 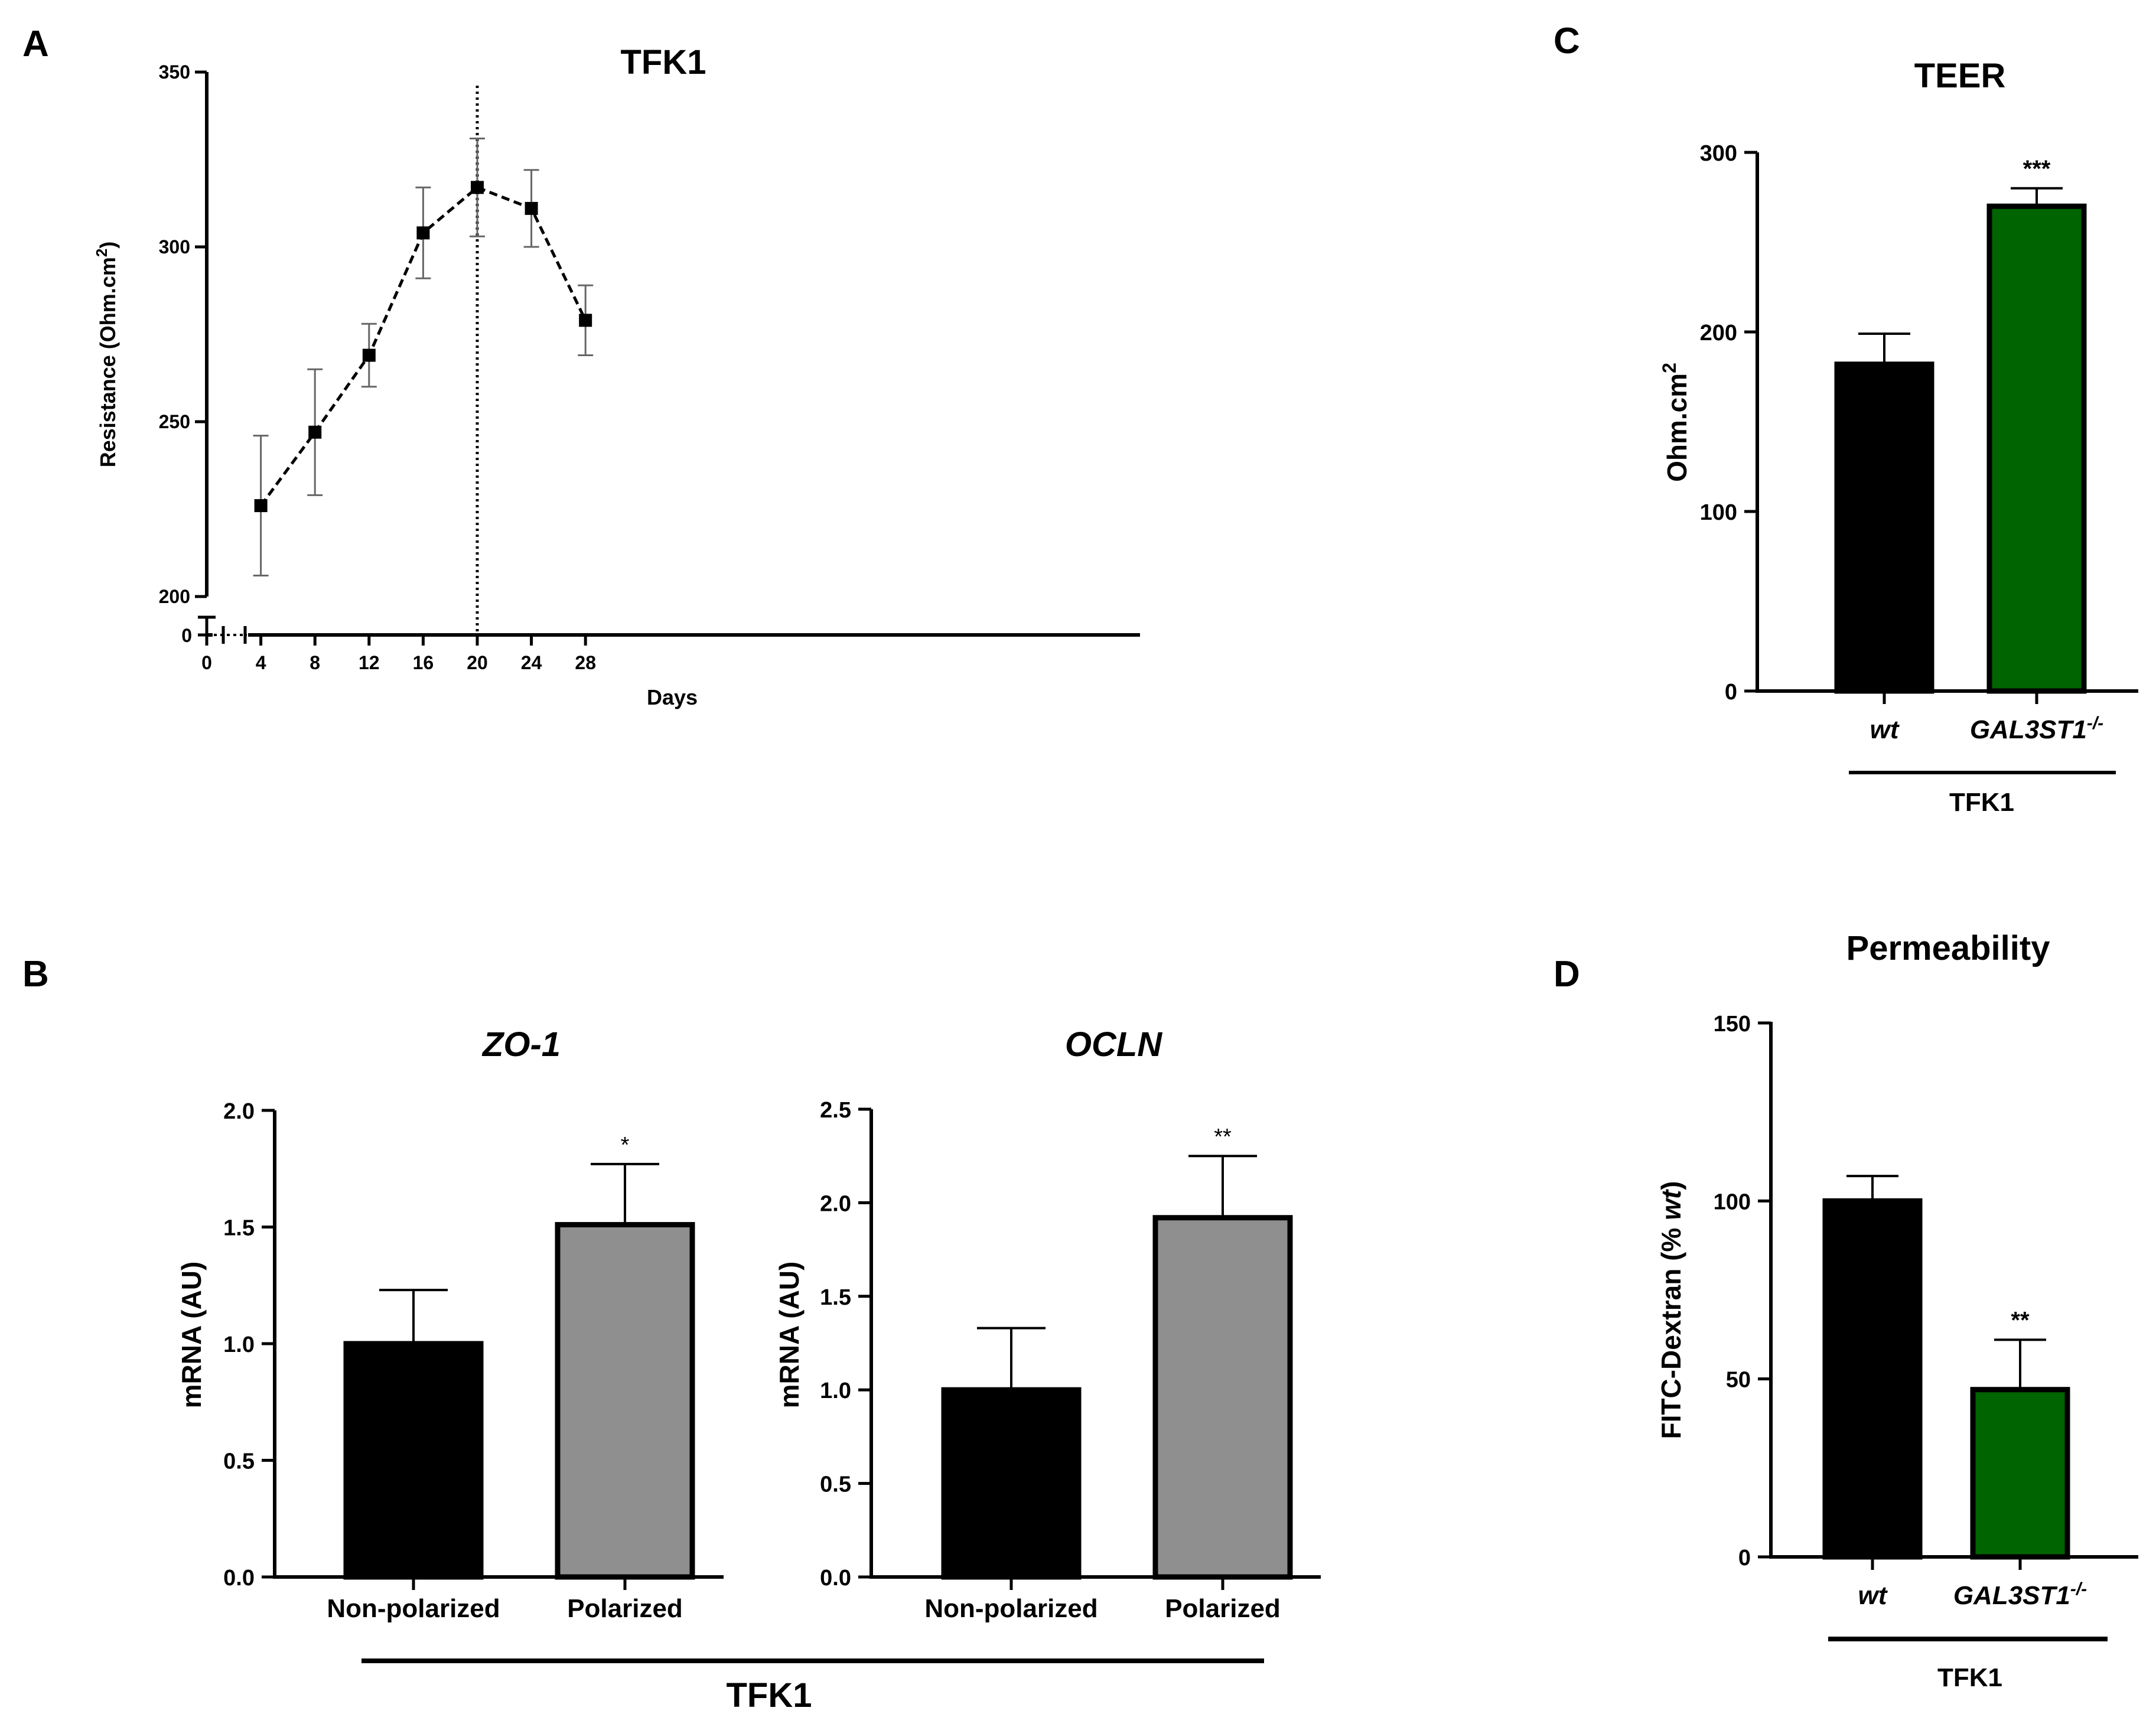 What do you see at coordinates (239, 1344) in the screenshot?
I see `panel-b-zo1-y-tick-label: 1.0` at bounding box center [239, 1344].